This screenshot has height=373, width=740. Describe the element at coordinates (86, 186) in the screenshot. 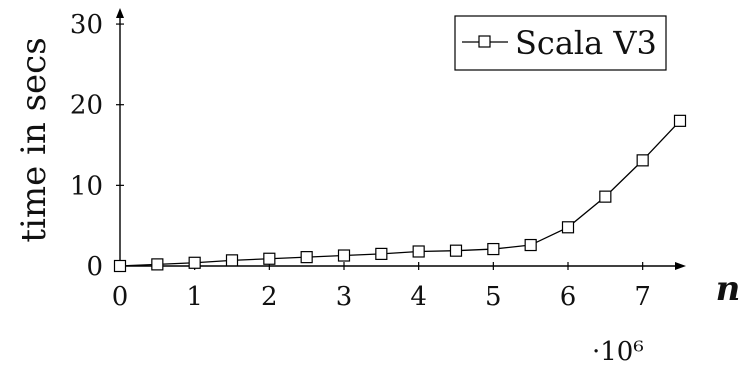

I see `y-tick-label-1: 10` at that location.